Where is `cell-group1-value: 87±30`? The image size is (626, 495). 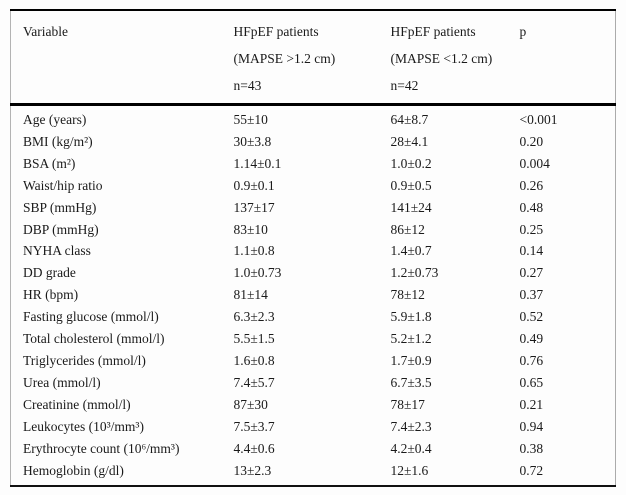 cell-group1-value: 87±30 is located at coordinates (250, 404).